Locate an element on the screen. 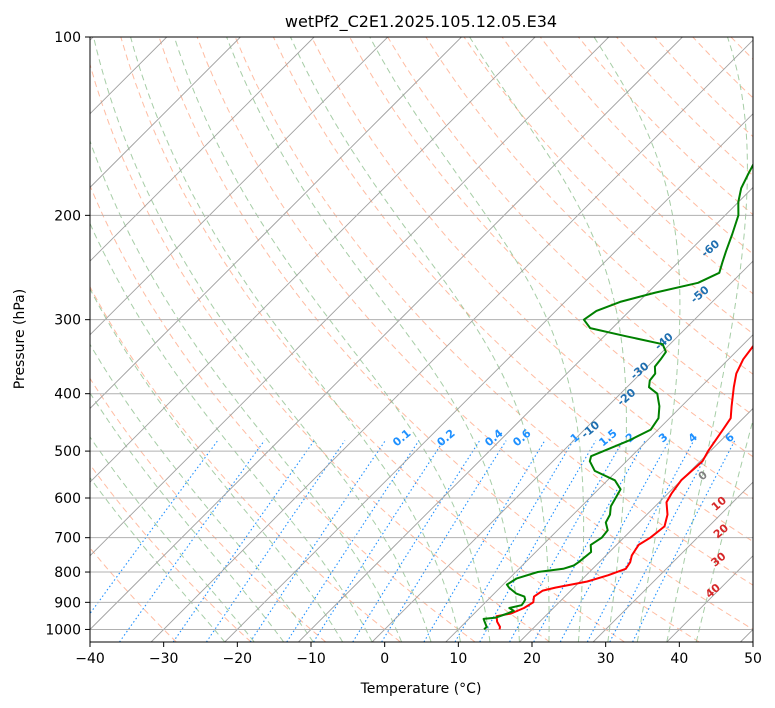 The width and height of the screenshot is (775, 708). chart-title: wetPf2_C2E1.2025.105.12.05.E34 is located at coordinates (421, 22).